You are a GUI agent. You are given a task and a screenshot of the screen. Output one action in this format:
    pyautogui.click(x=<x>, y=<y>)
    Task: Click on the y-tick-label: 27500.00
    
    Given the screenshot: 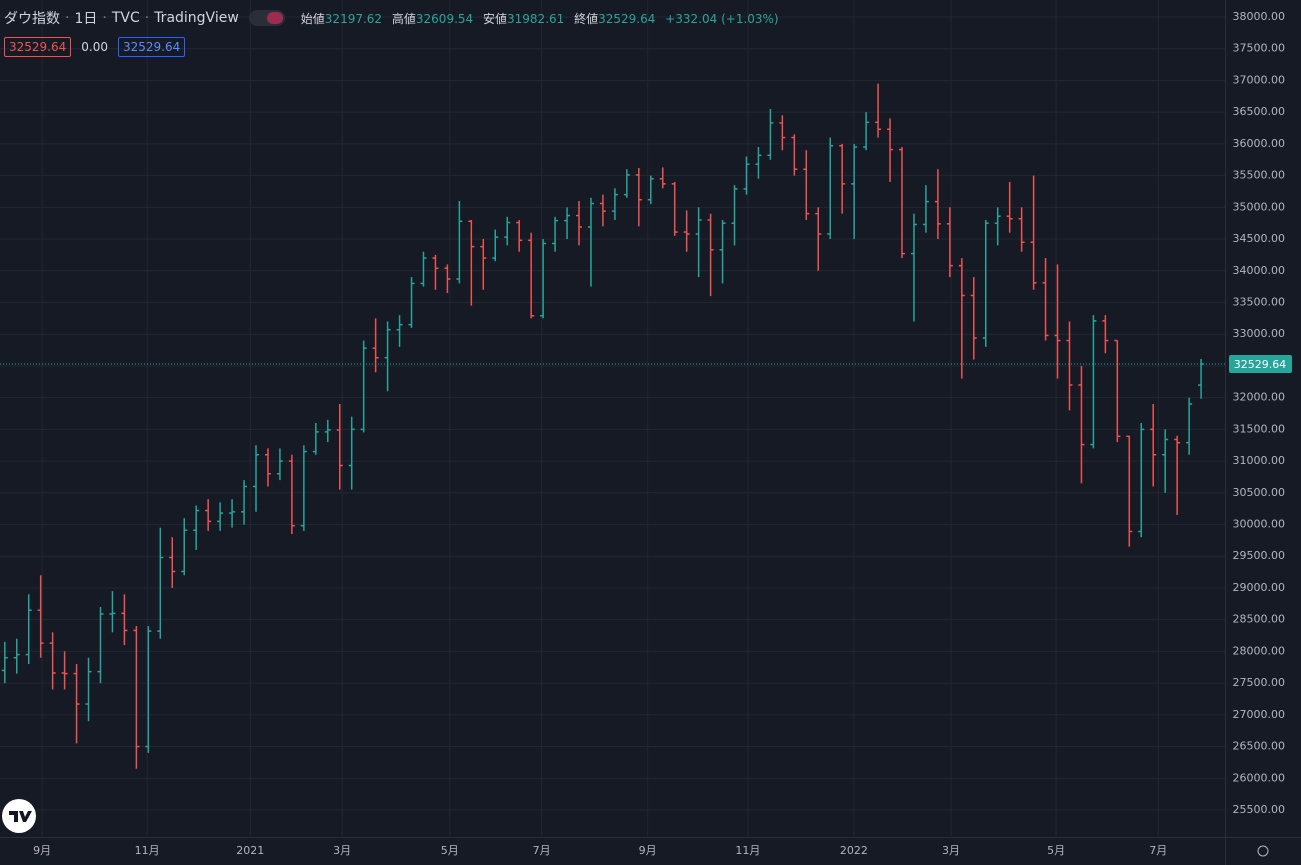 What is the action you would take?
    pyautogui.click(x=1259, y=682)
    